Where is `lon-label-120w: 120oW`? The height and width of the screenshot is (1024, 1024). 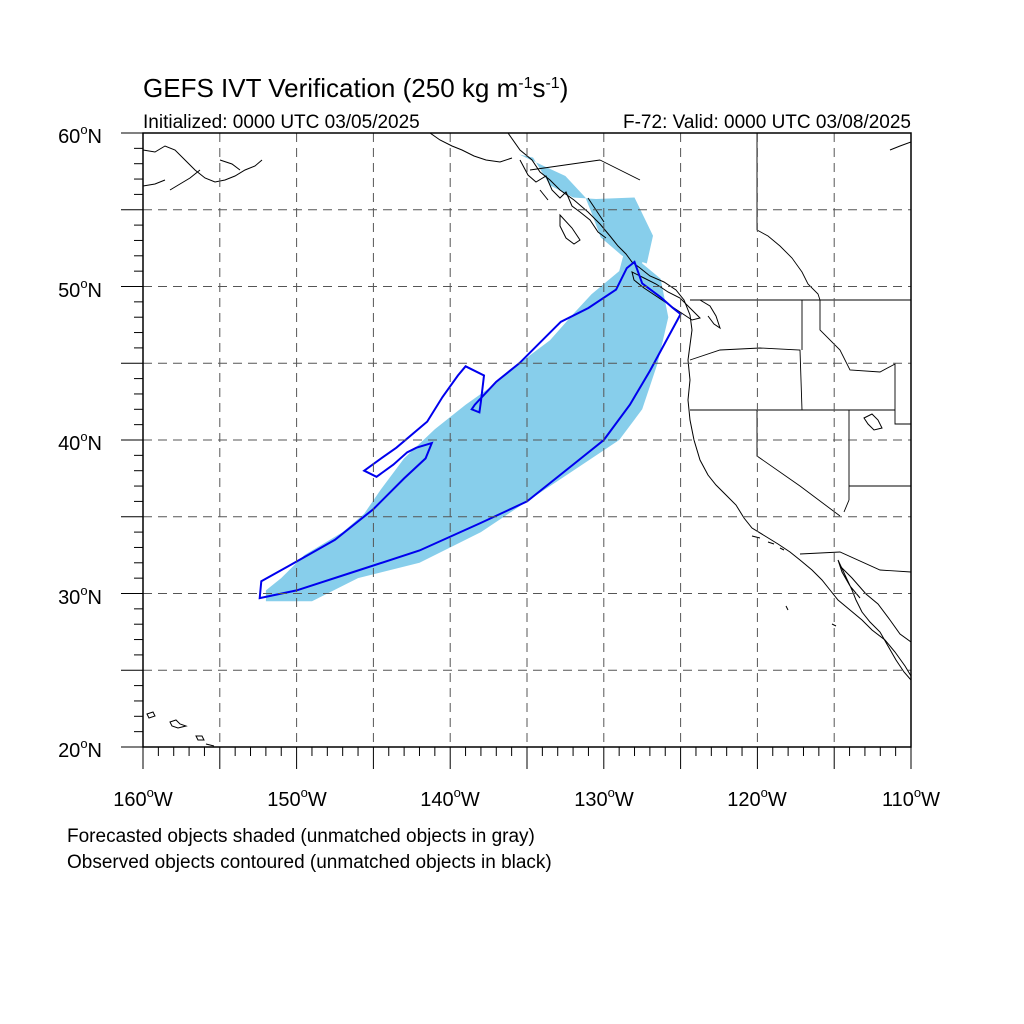
lon-label-120w: 120oW is located at coordinates (757, 798).